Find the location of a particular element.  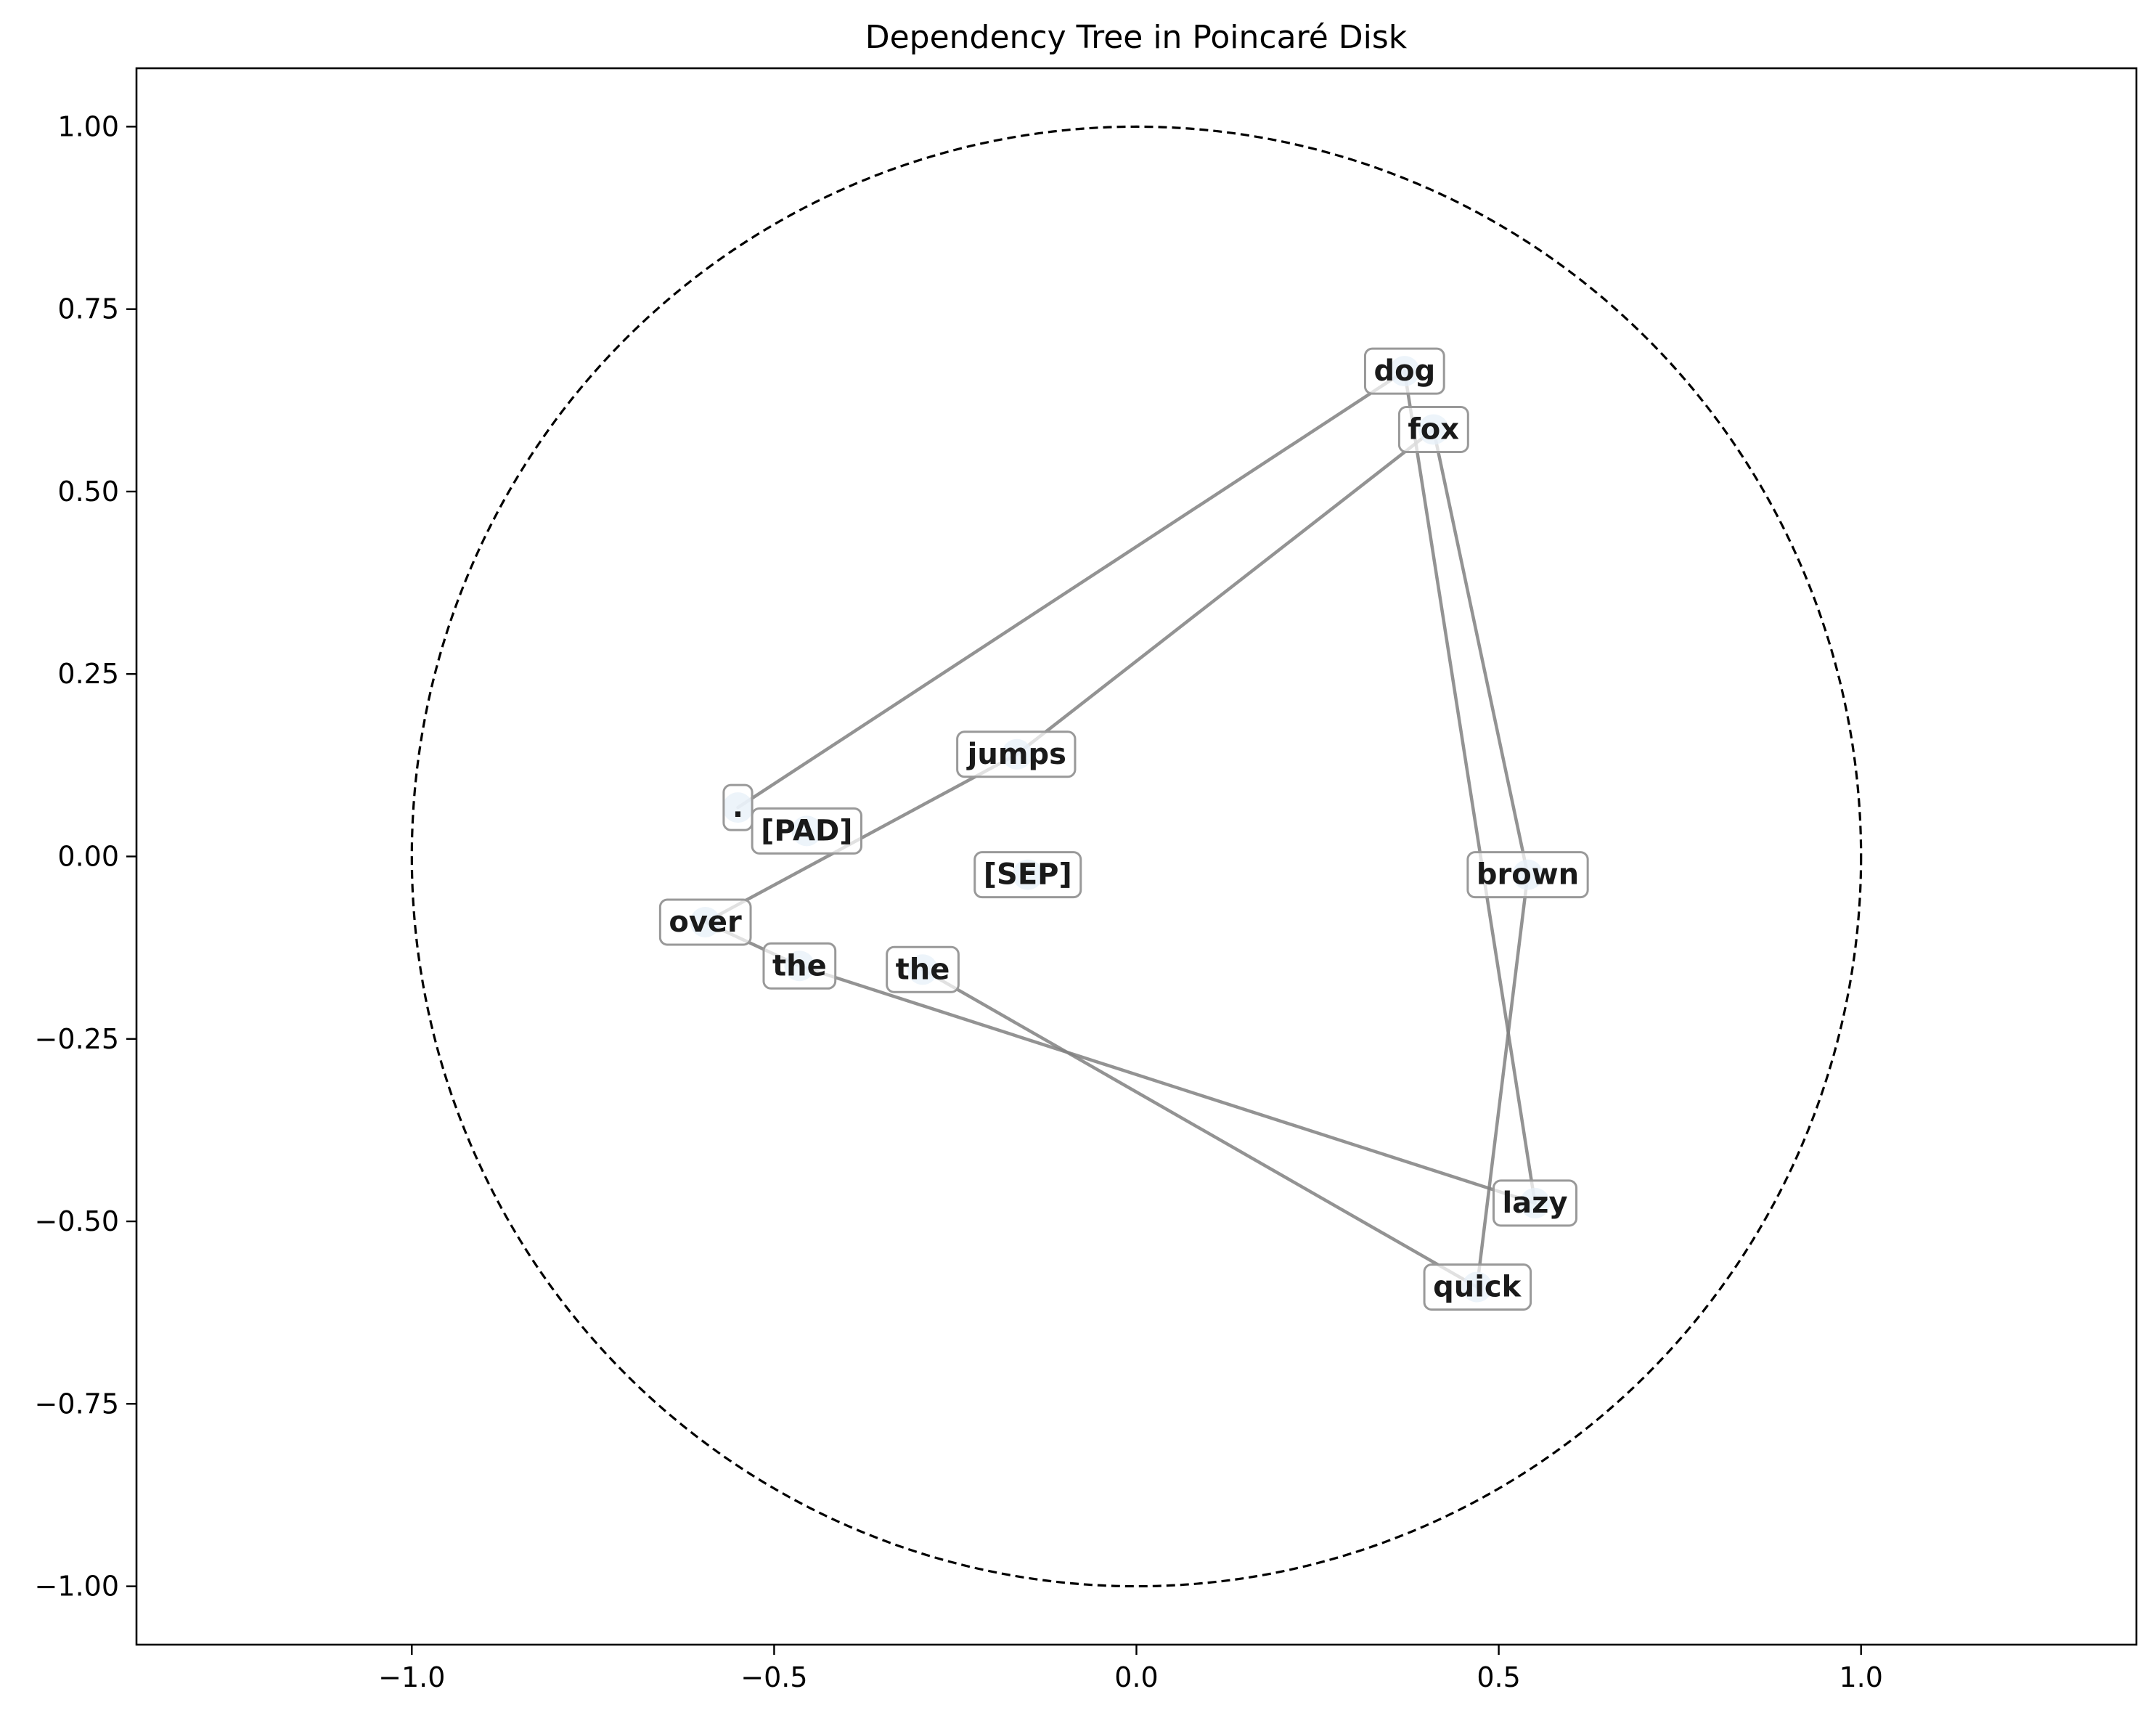

node-label: jumps is located at coordinates (1016, 754).